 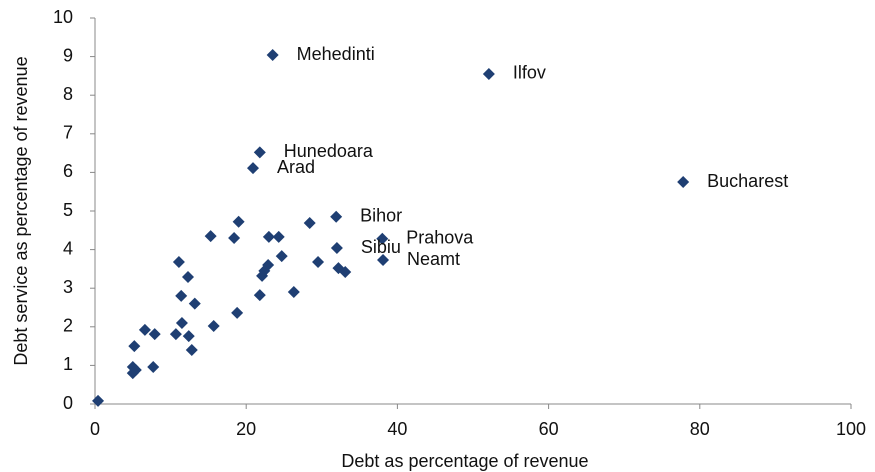 What do you see at coordinates (464, 461) in the screenshot?
I see `x-axis-label: Debt as percentage of revenue` at bounding box center [464, 461].